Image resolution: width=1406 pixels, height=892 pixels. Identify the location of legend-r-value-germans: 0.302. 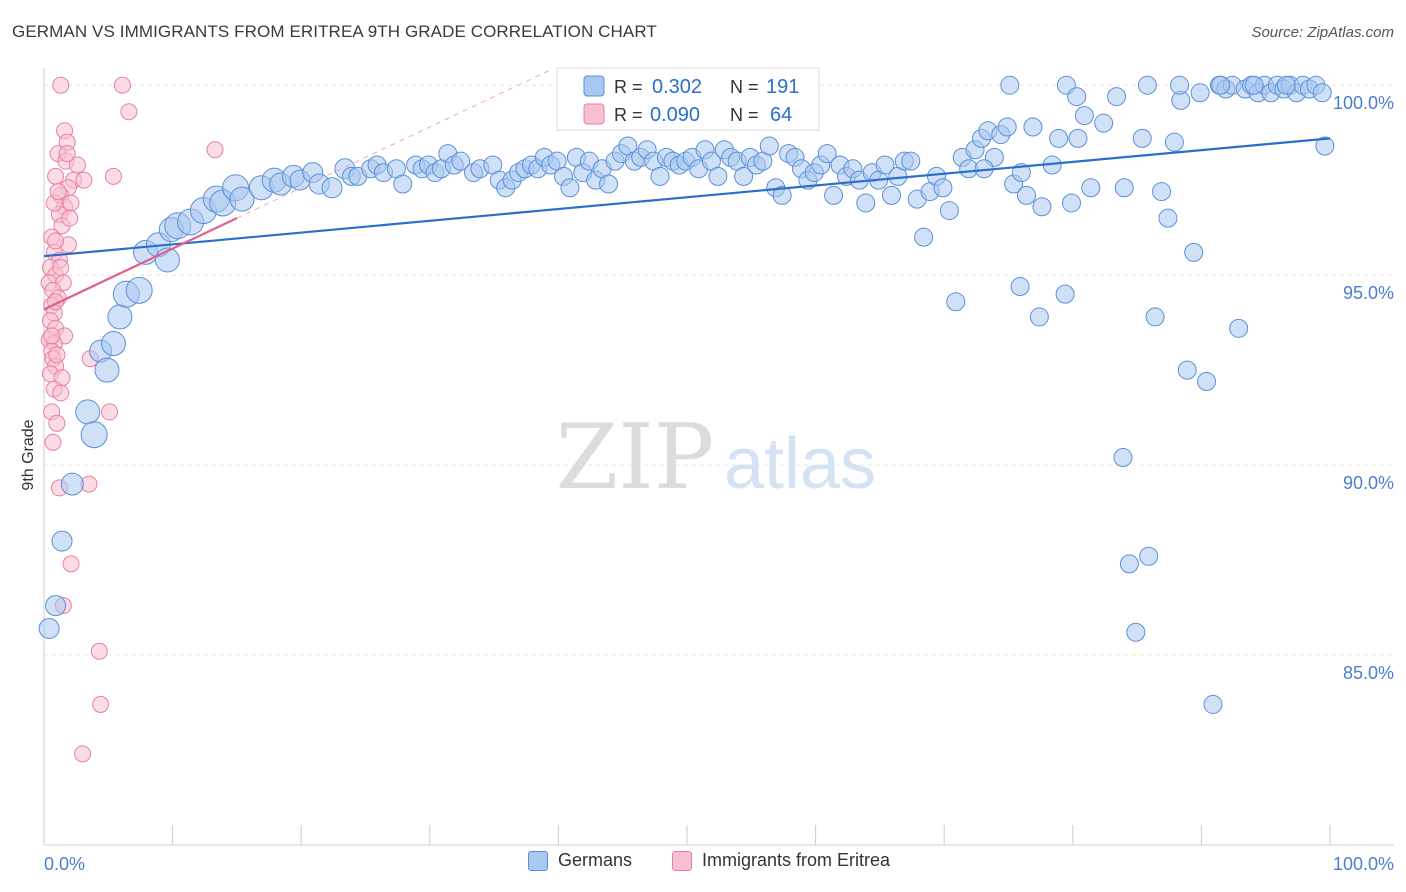
(677, 87).